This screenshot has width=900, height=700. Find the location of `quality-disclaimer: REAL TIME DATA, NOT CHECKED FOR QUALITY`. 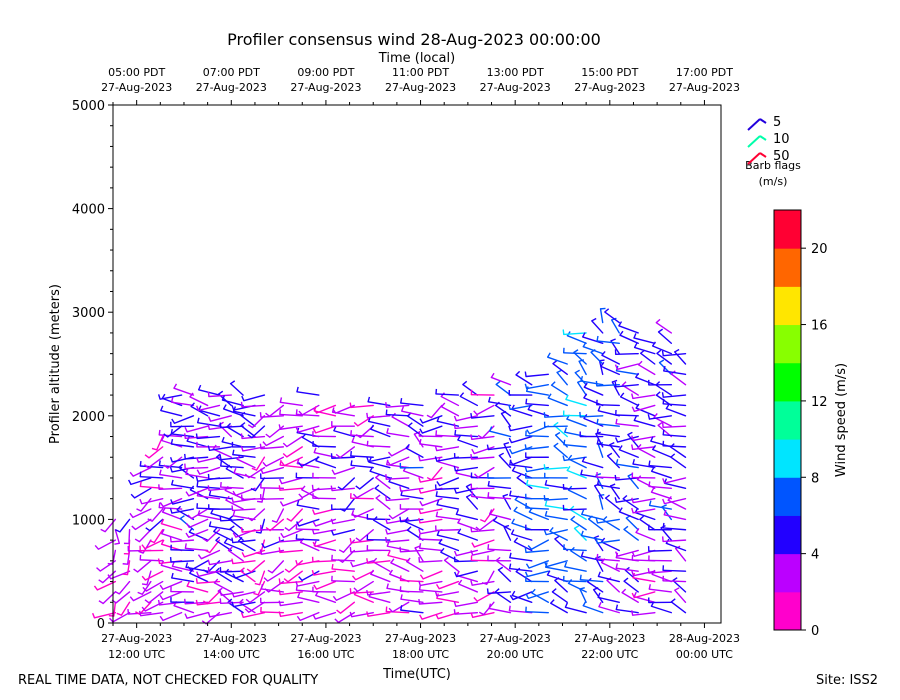

quality-disclaimer: REAL TIME DATA, NOT CHECKED FOR QUALITY is located at coordinates (168, 680).